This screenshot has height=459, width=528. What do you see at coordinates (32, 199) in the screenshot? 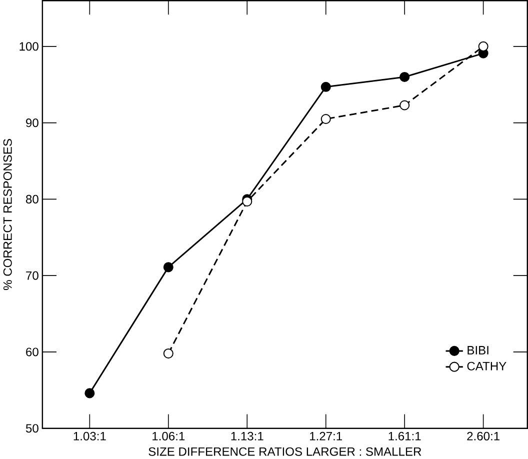
I see `y-tick-label: 80` at bounding box center [32, 199].